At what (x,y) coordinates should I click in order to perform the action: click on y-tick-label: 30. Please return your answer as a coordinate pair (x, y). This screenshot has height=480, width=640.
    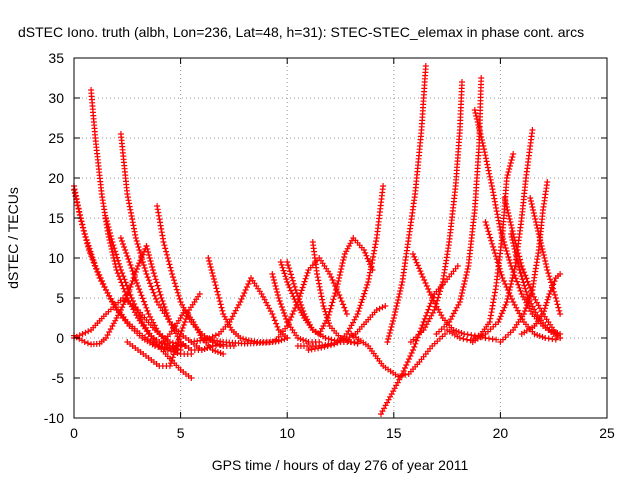
    Looking at the image, I should click on (56, 98).